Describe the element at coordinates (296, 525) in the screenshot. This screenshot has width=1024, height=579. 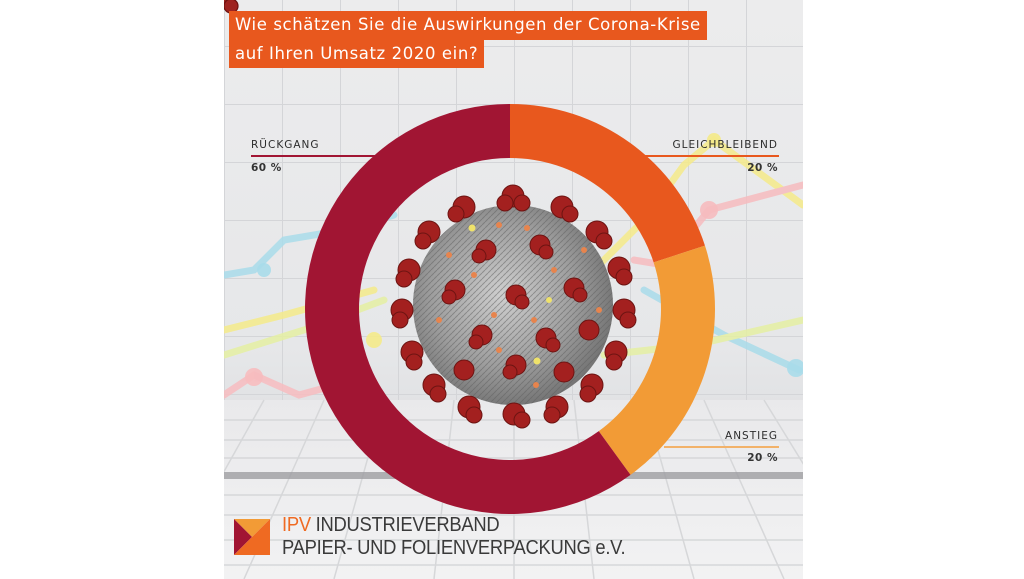
I see `logo-abbr: IPV` at that location.